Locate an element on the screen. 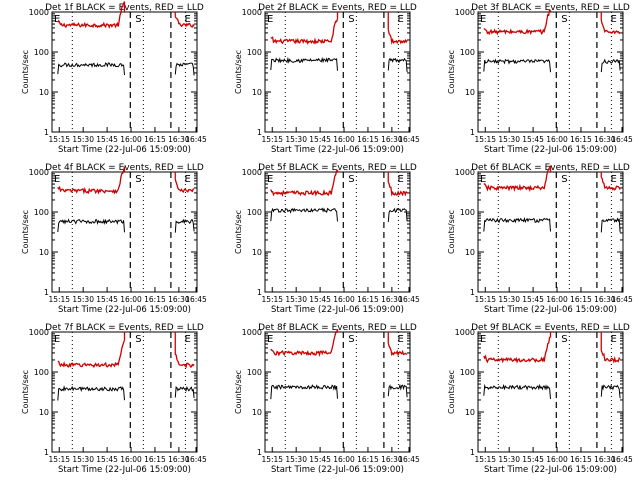 The width and height of the screenshot is (640, 480). plot-frame is located at coordinates (337, 232).